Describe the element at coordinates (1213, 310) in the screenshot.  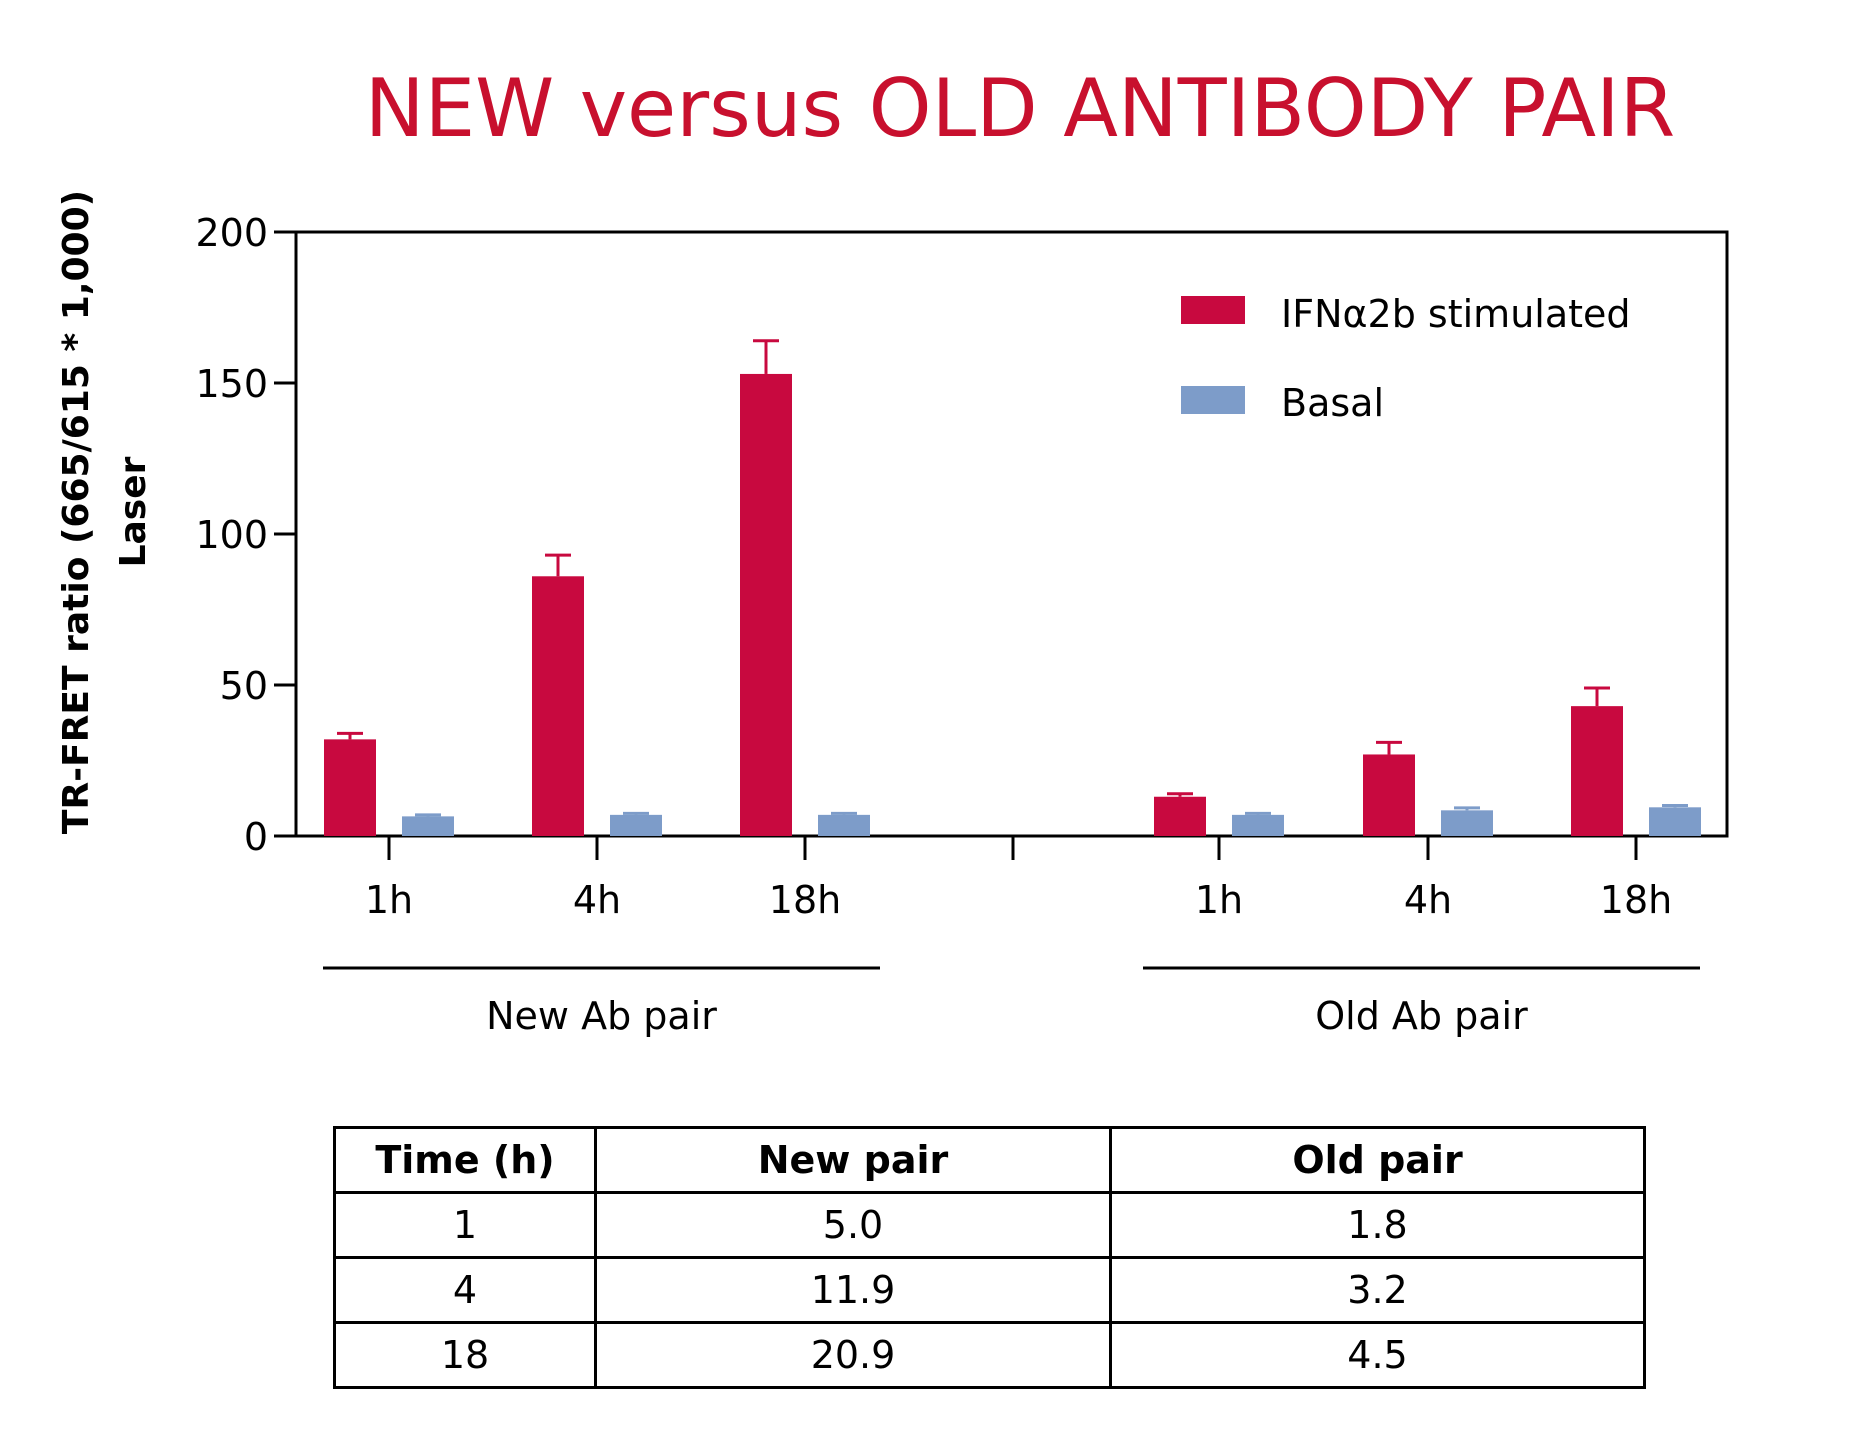
I see `legend-swatch-stimulated` at that location.